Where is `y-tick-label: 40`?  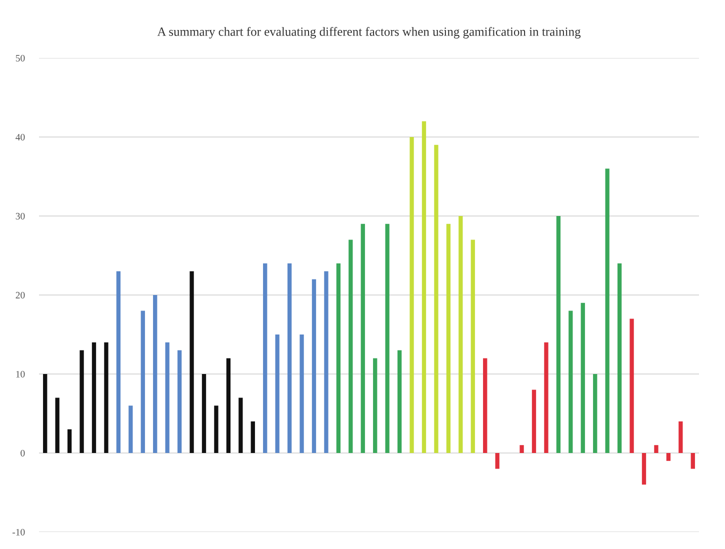 y-tick-label: 40 is located at coordinates (20, 137).